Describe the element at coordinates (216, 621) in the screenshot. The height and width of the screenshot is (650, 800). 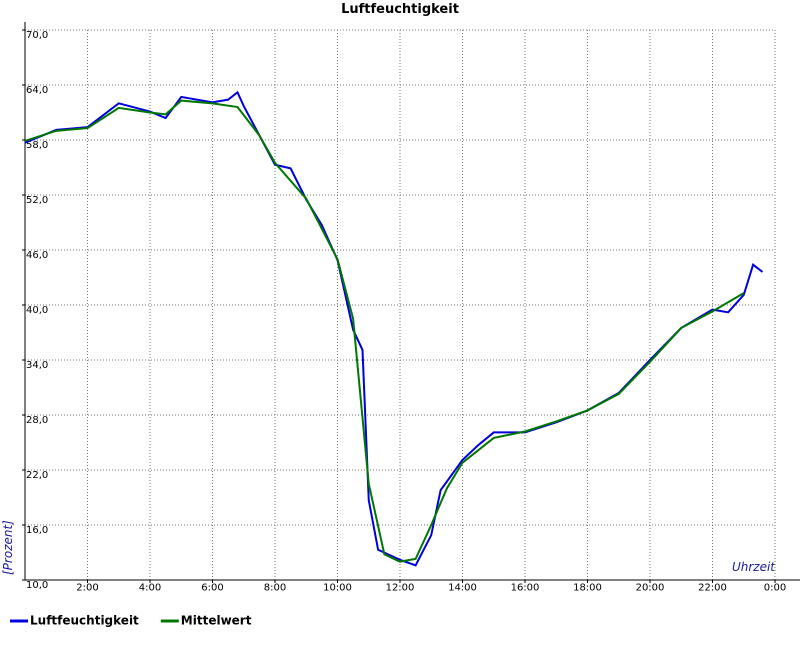
I see `legend-label: Mittelwert` at that location.